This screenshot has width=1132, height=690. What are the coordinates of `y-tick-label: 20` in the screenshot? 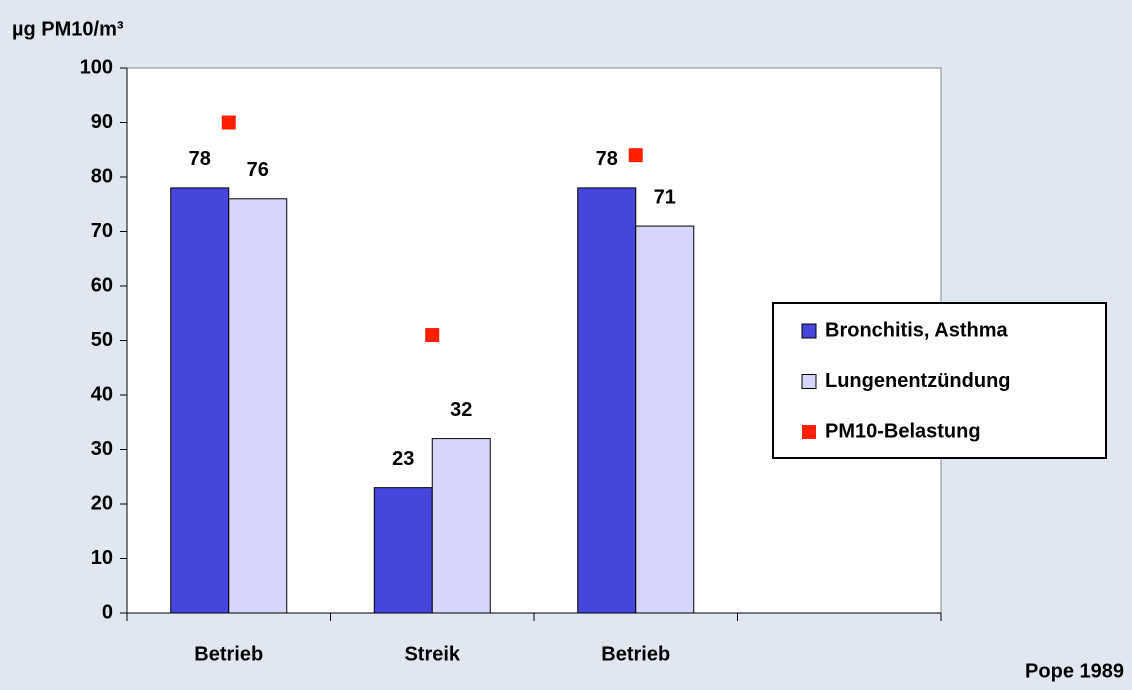 It's located at (102, 503).